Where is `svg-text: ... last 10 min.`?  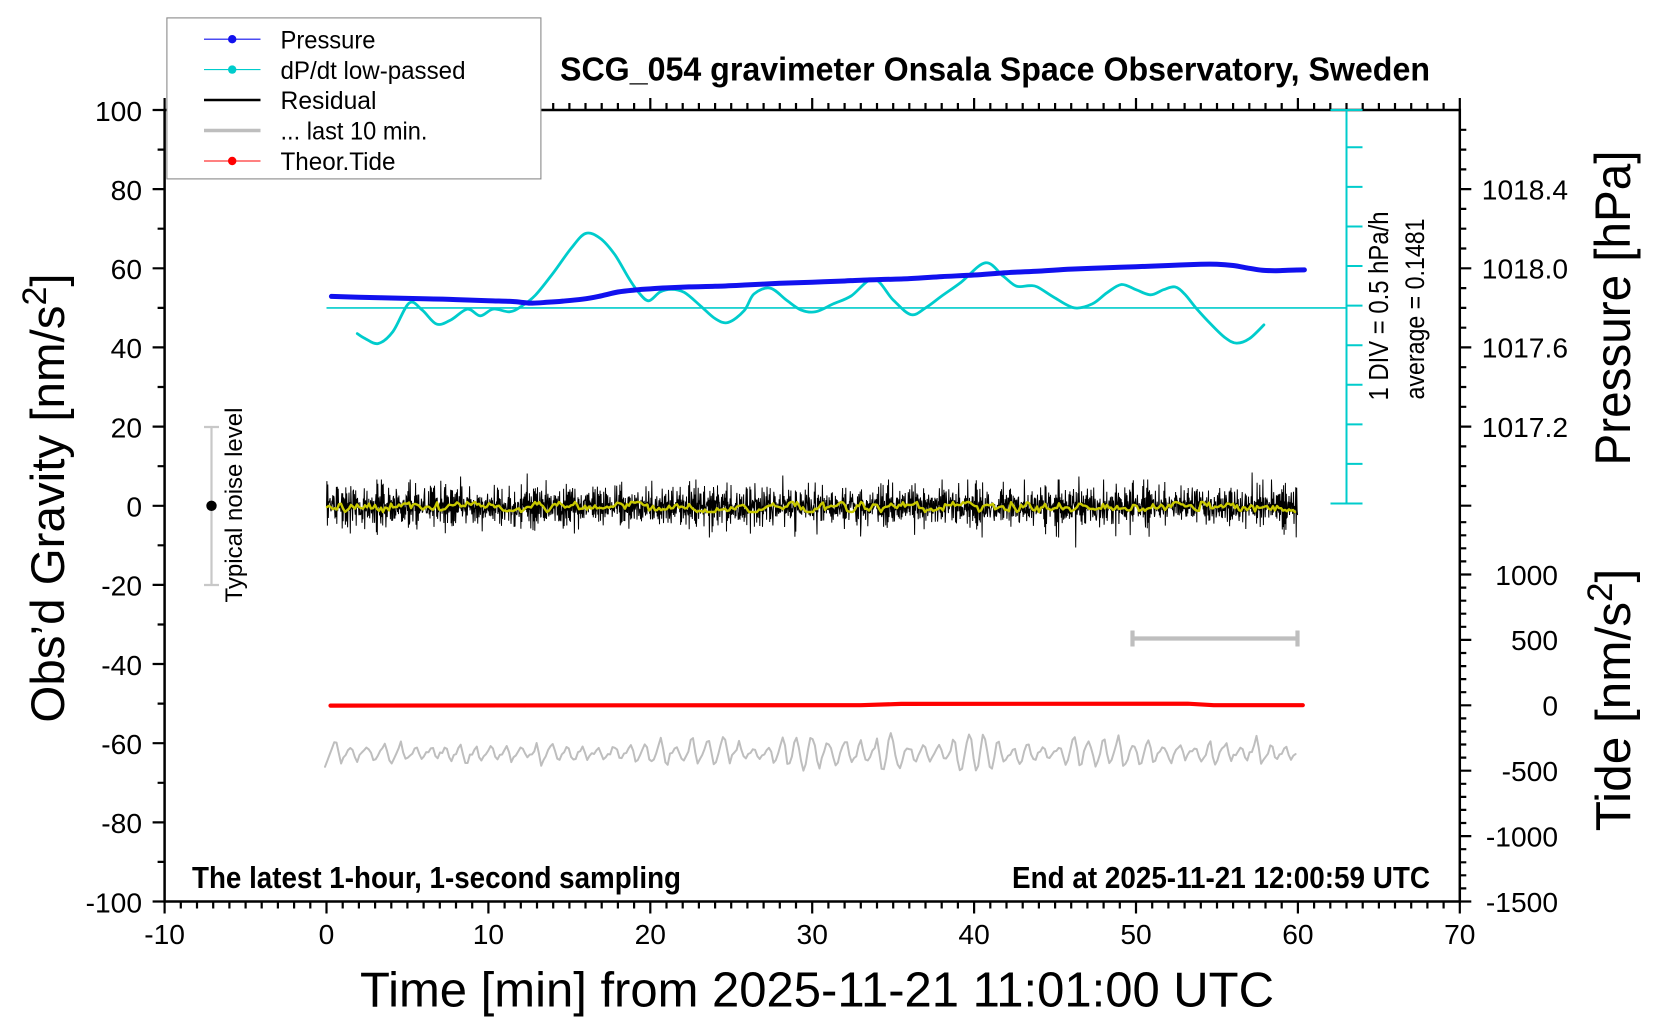 svg-text: ... last 10 min. is located at coordinates (354, 132).